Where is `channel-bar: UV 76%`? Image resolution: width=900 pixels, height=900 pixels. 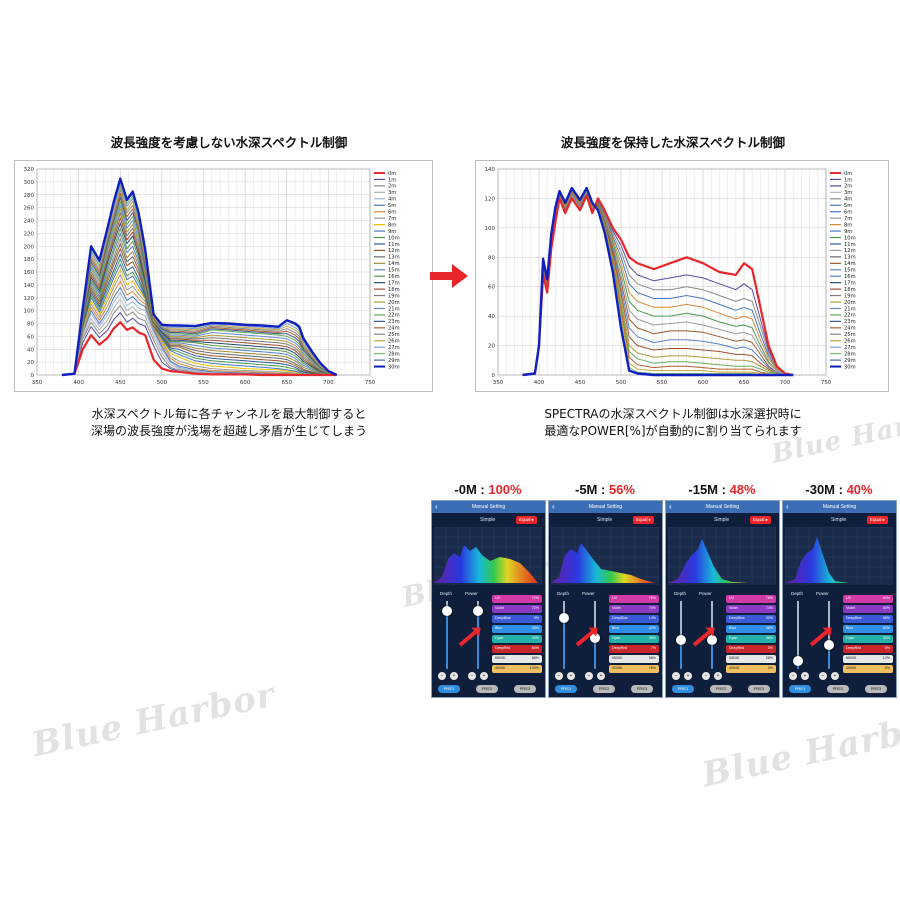
channel-bar: UV 76% is located at coordinates (634, 599).